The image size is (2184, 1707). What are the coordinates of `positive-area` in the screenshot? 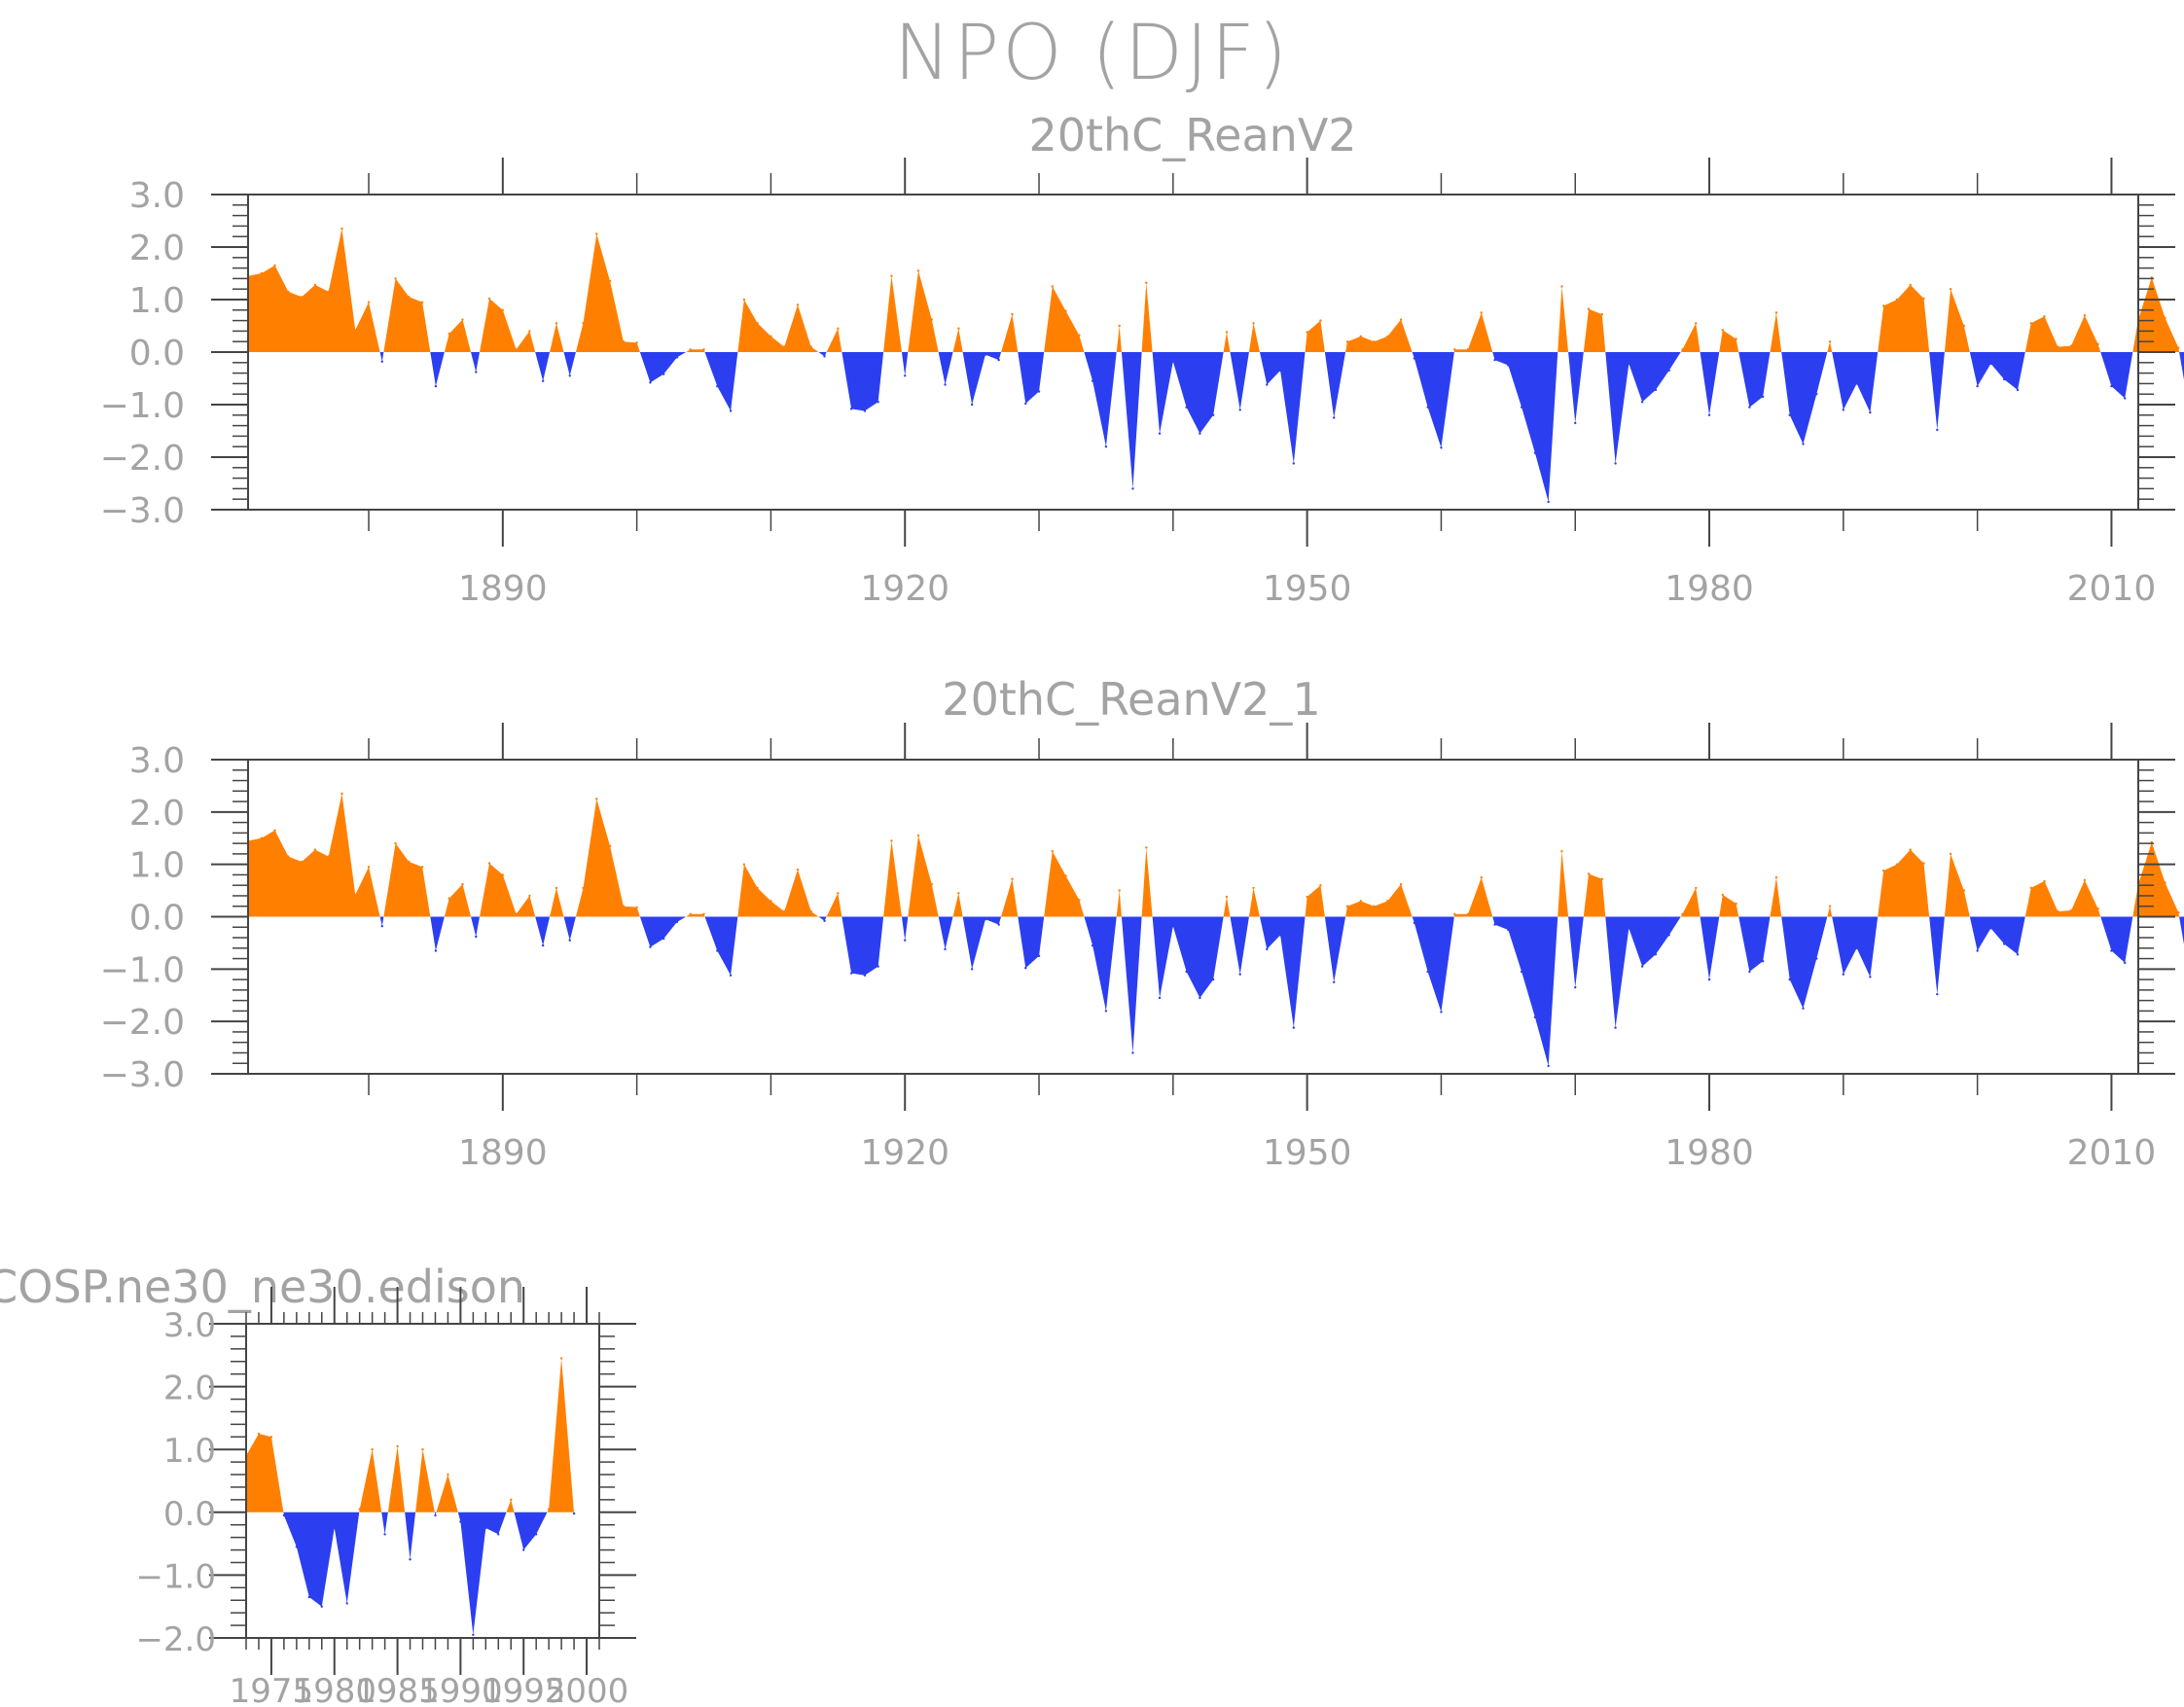 It's located at (1214, 290).